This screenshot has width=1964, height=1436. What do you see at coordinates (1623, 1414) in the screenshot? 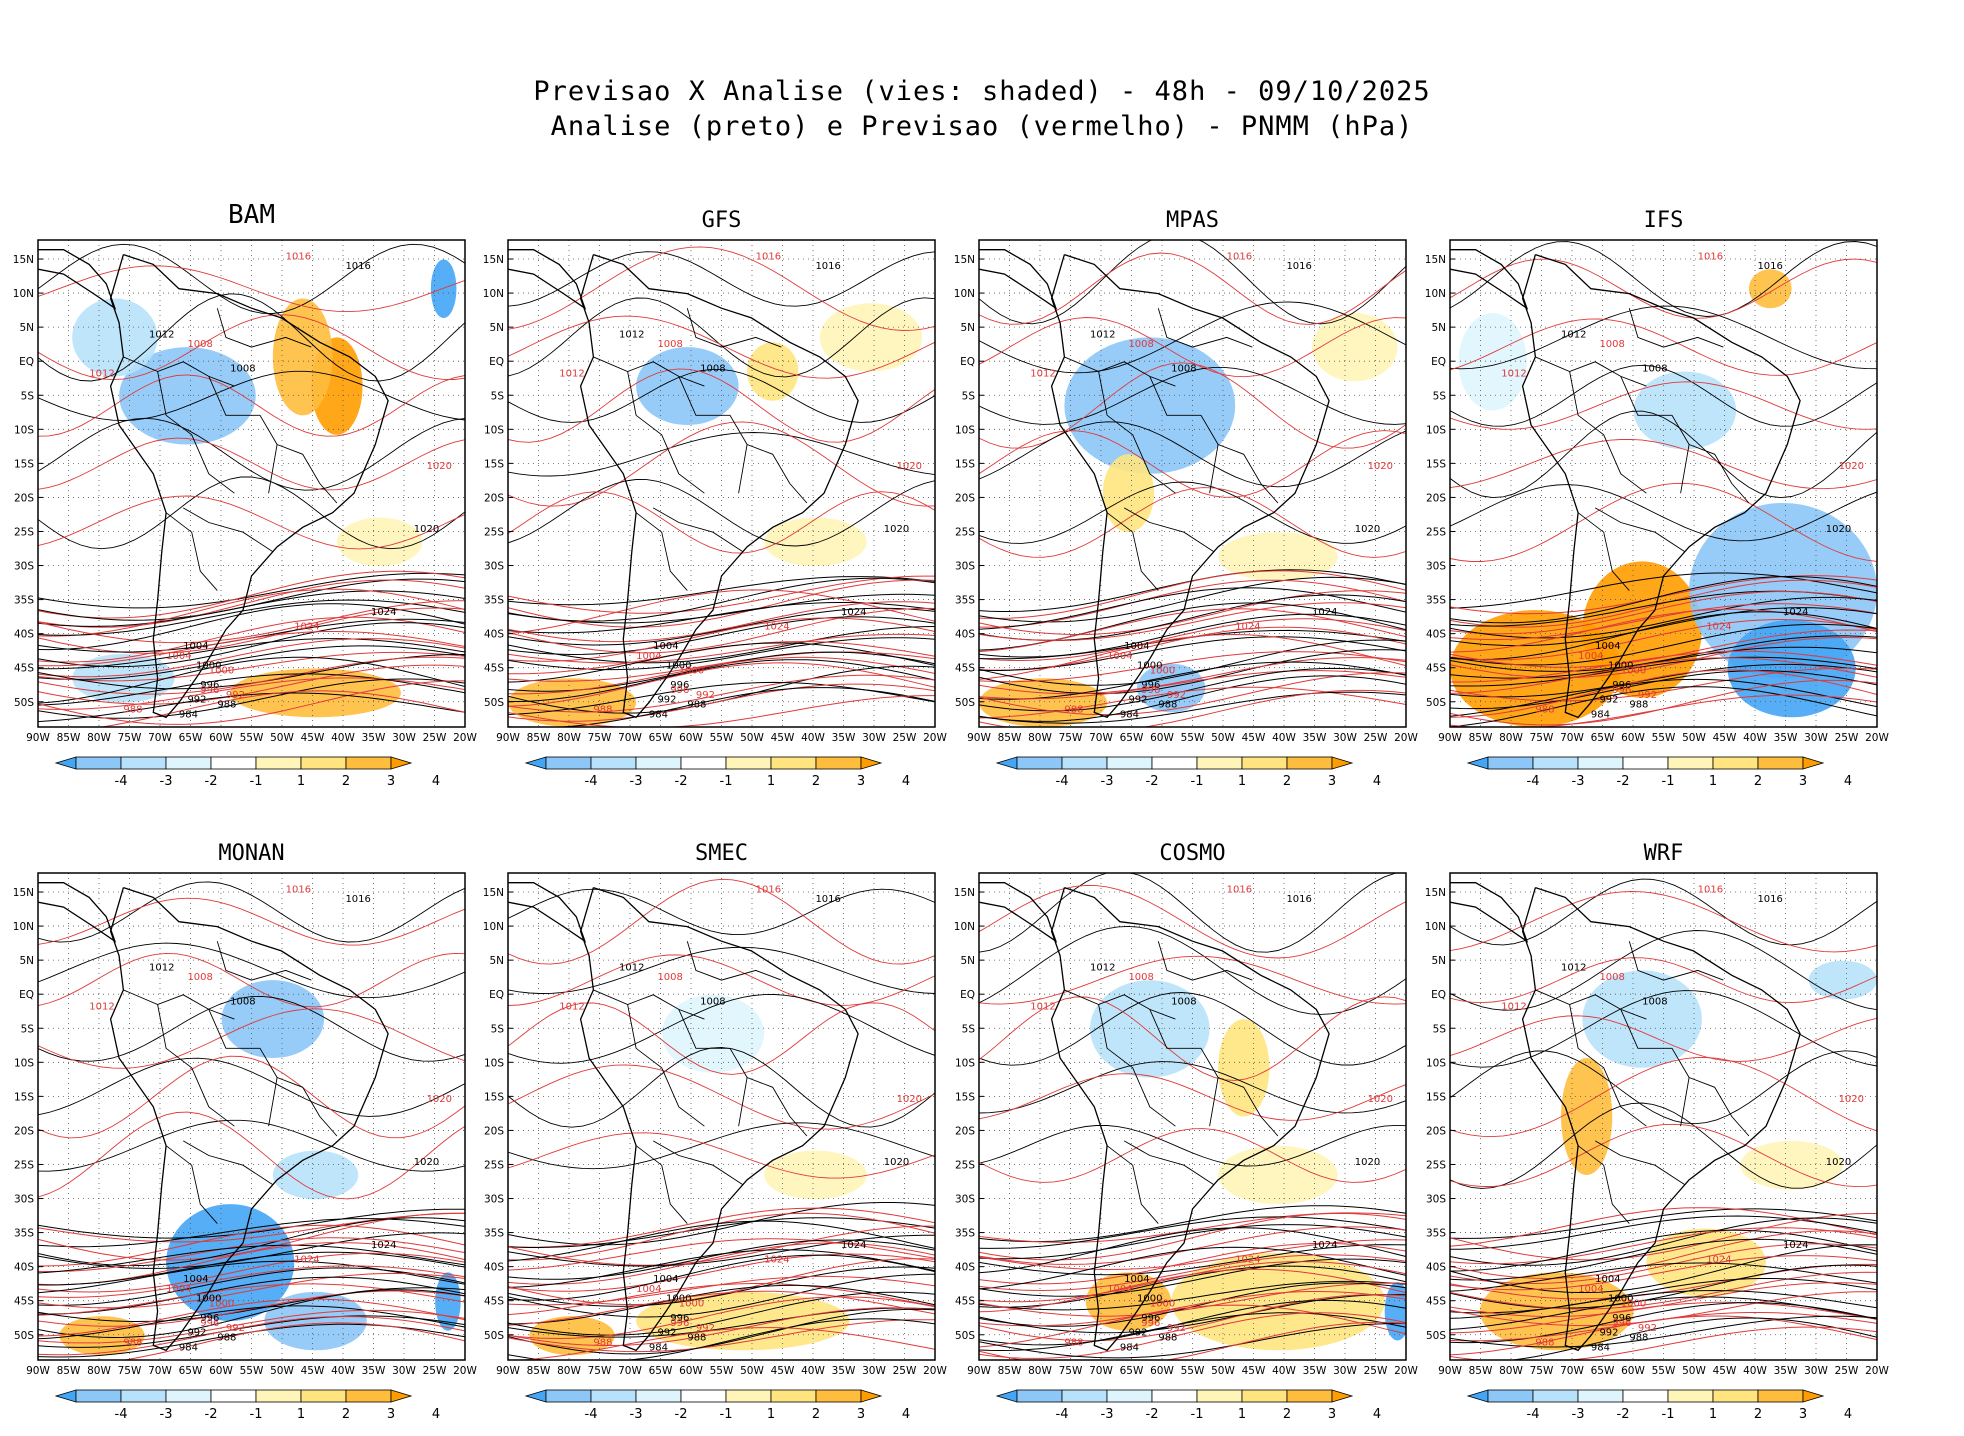
I see `colorbar-label: -2` at bounding box center [1623, 1414].